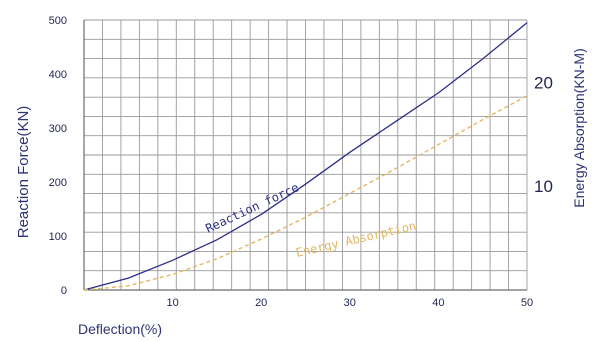 This screenshot has height=342, width=592. What do you see at coordinates (58, 129) in the screenshot?
I see `y-tick-label: 300` at bounding box center [58, 129].